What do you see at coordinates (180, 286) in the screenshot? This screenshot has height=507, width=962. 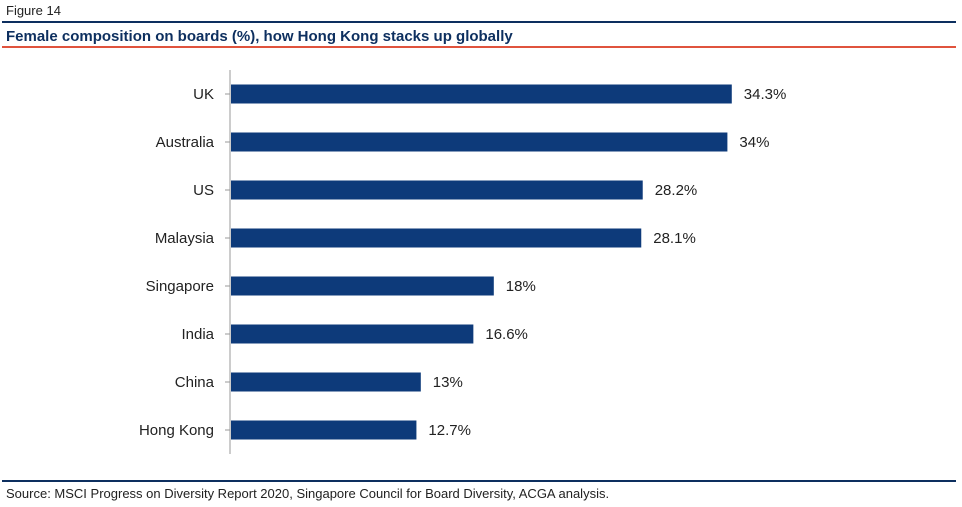 I see `category-label: Singapore` at bounding box center [180, 286].